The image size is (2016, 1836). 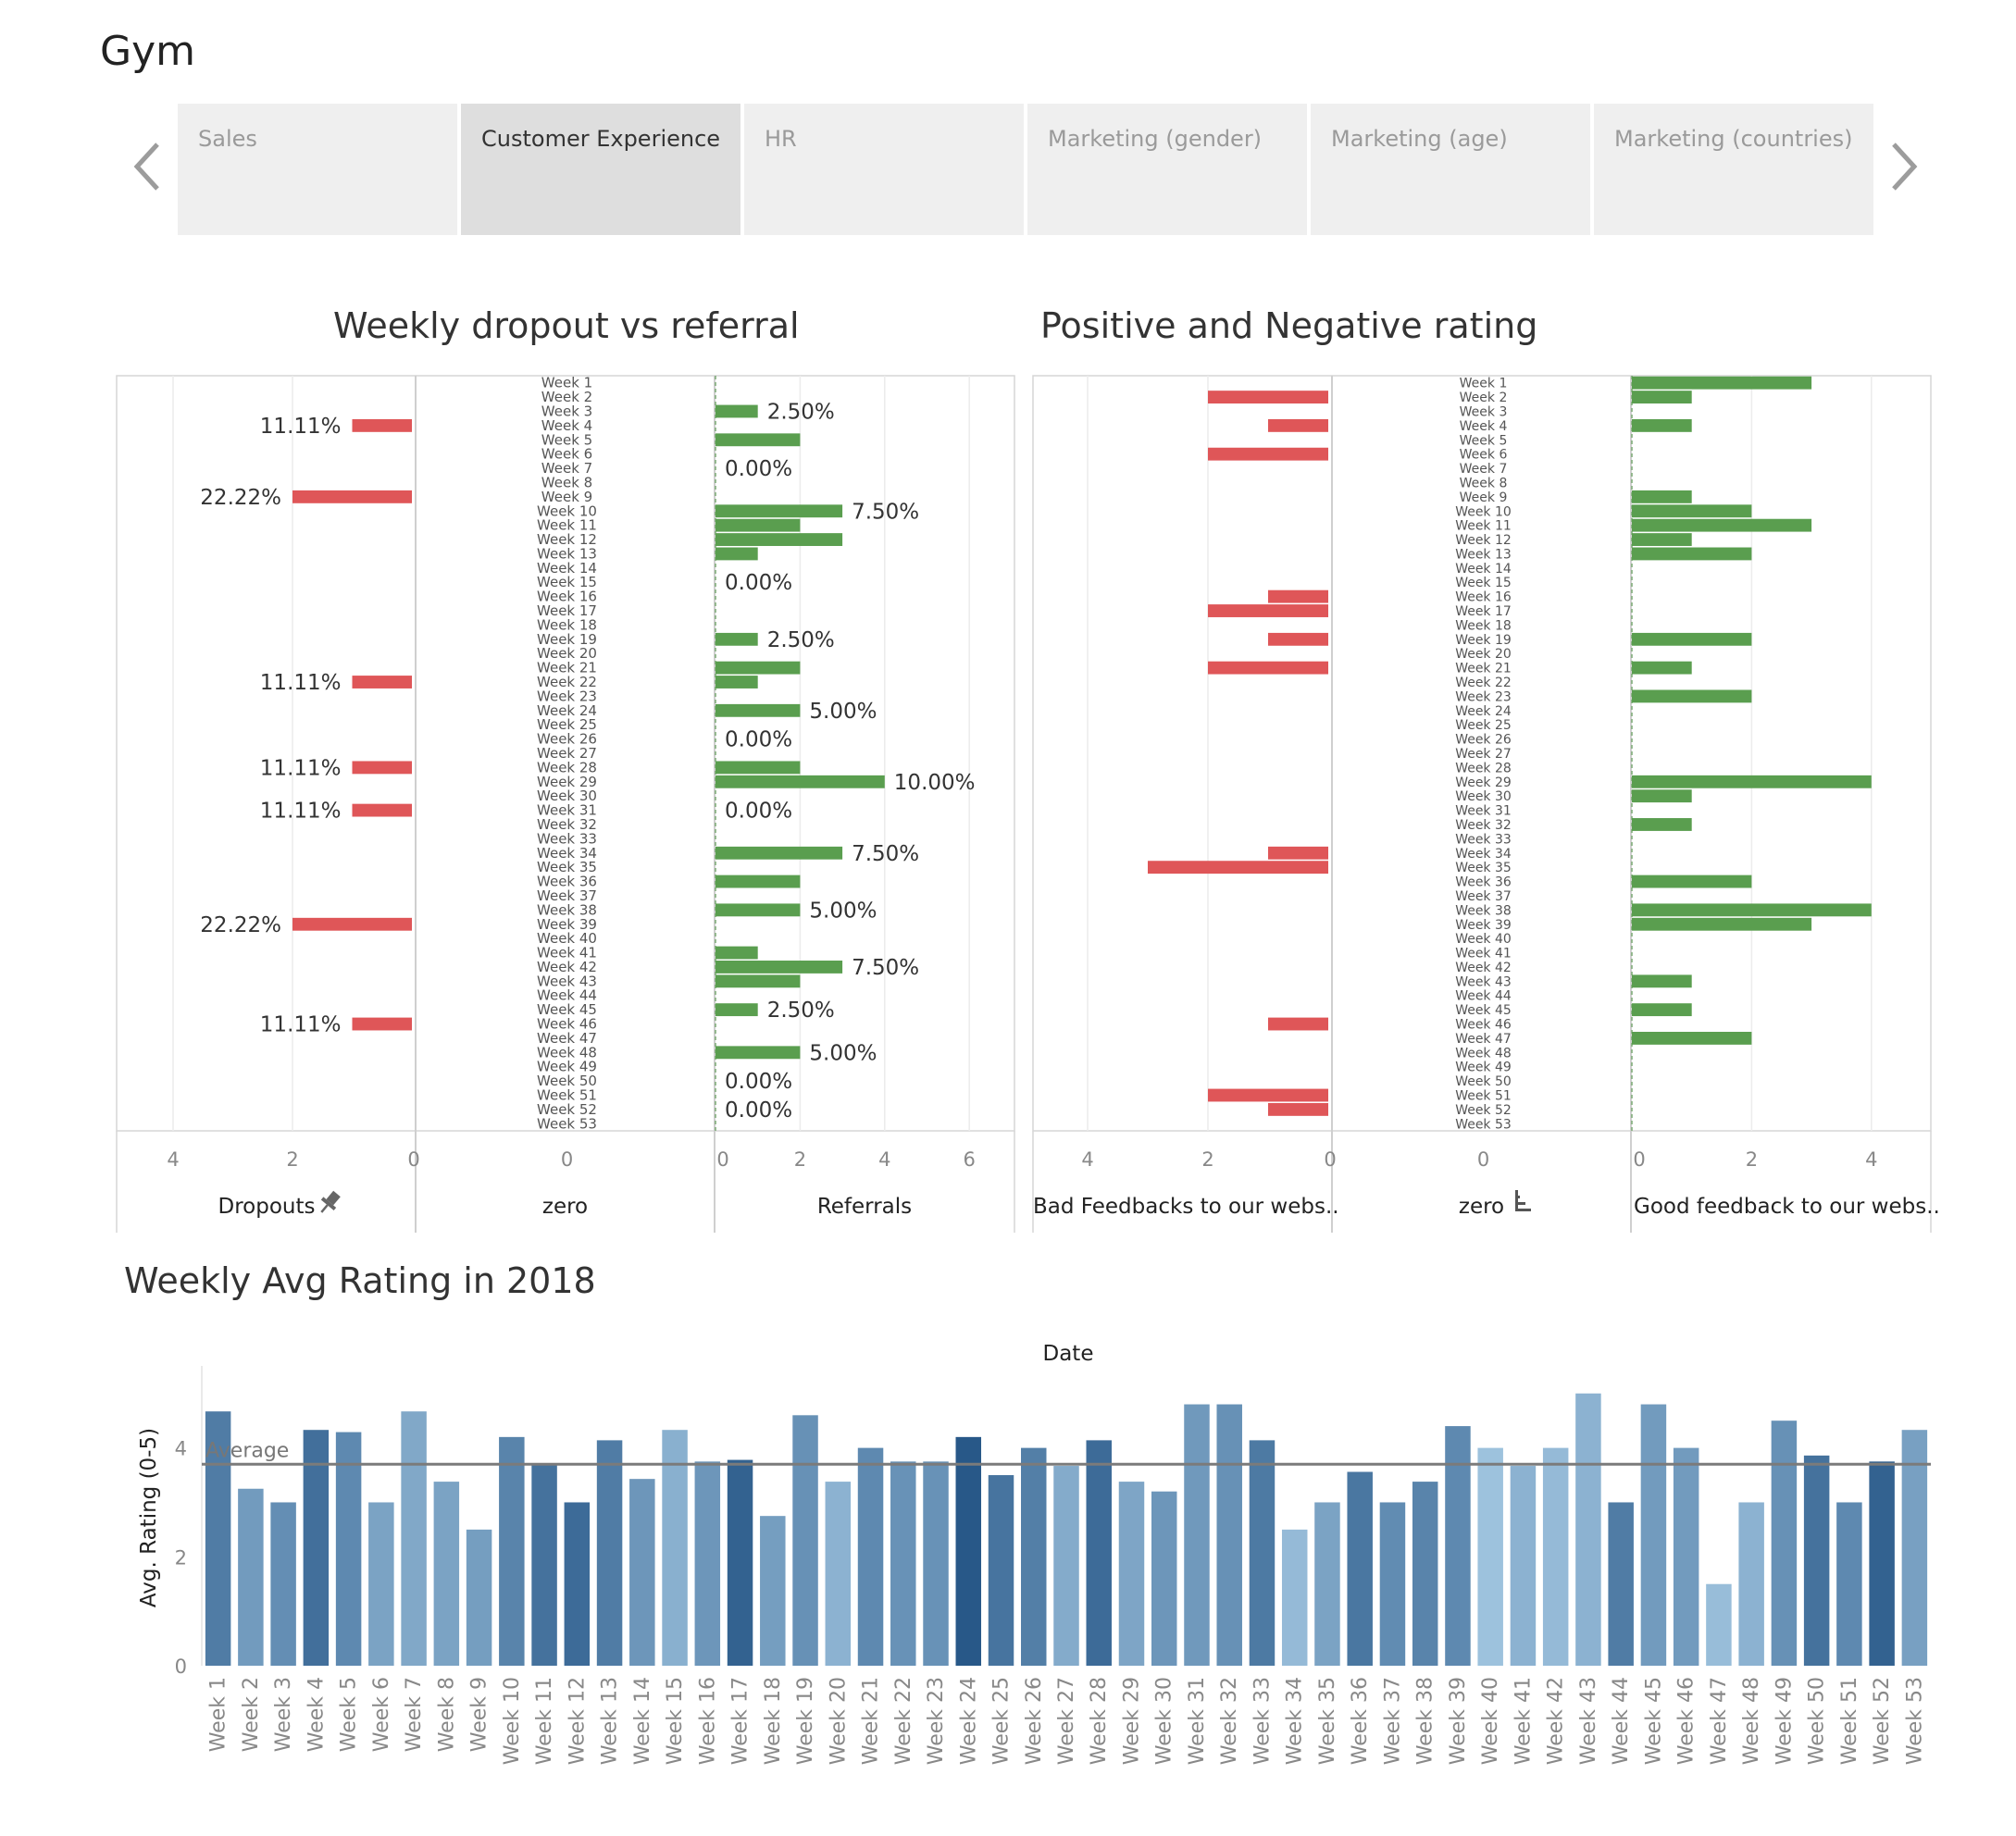 What do you see at coordinates (566, 425) in the screenshot?
I see `dropout-category-label: Week 4` at bounding box center [566, 425].